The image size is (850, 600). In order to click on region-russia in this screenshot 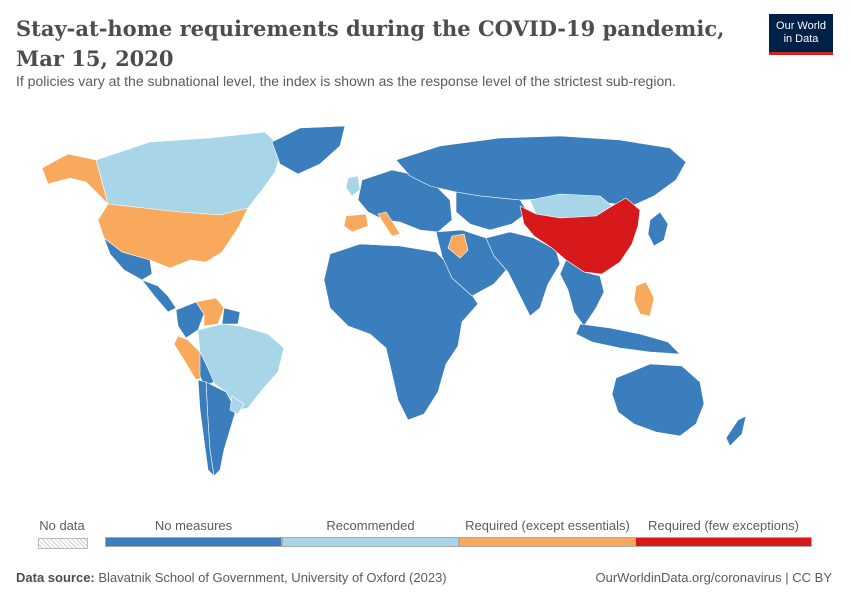, I will do `click(541, 171)`.